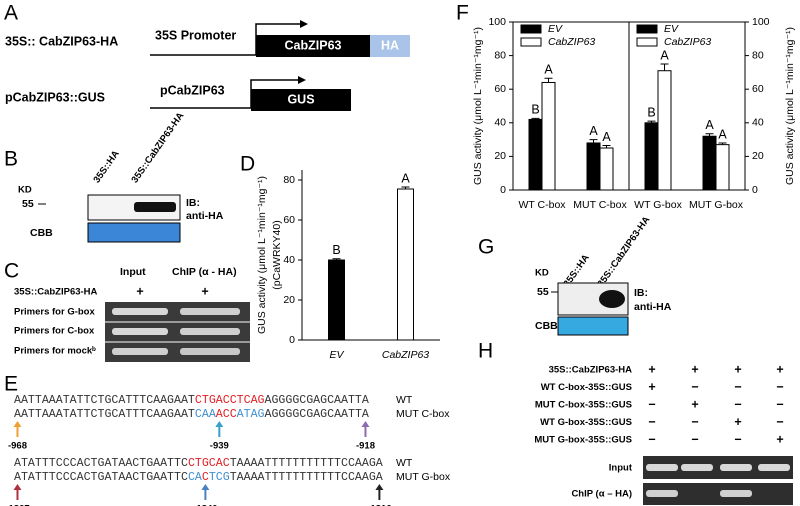  Describe the element at coordinates (55, 97) in the screenshot. I see `construct-label: pCabZIP63::GUS` at that location.